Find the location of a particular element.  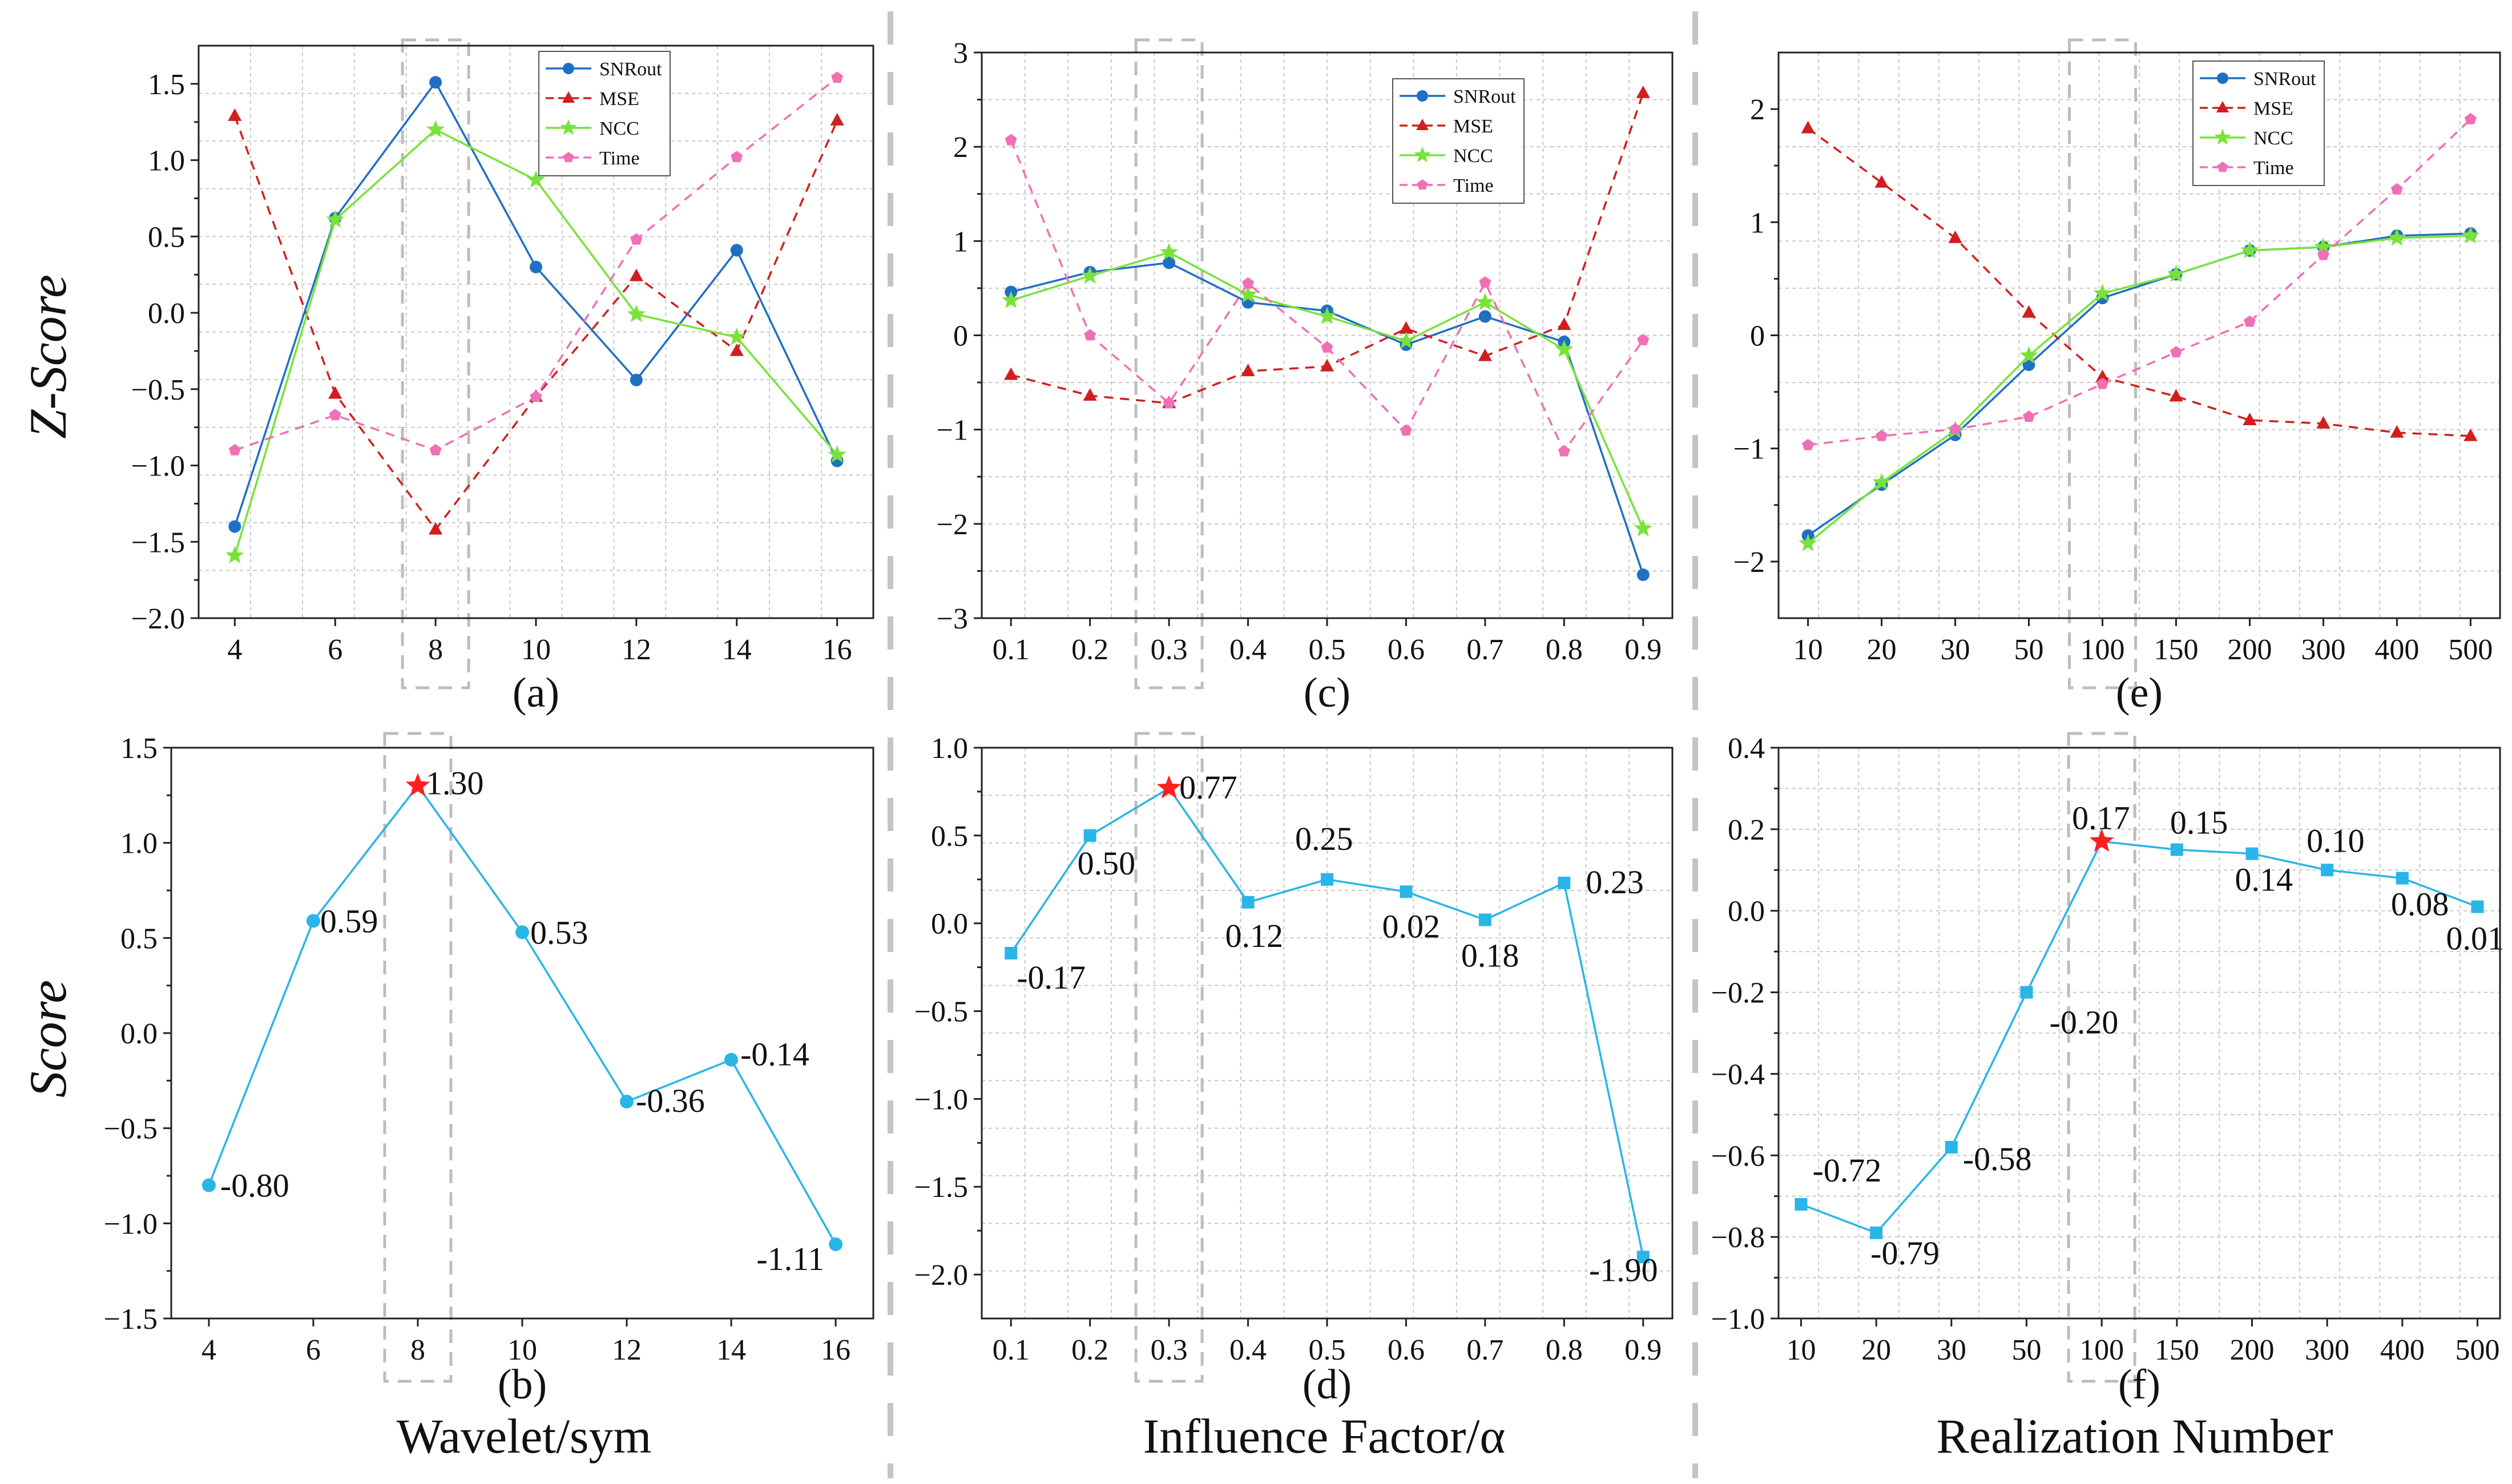

data-label: -0.72 is located at coordinates (1847, 1170).